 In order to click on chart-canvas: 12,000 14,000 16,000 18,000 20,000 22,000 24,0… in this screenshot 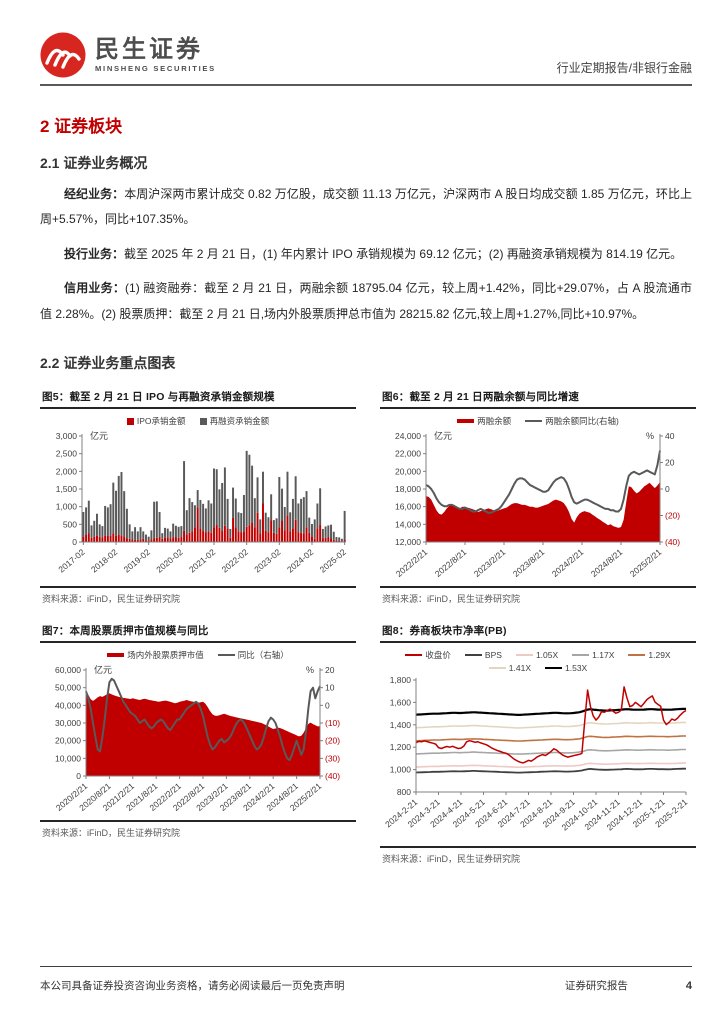, I will do `click(537, 504)`.